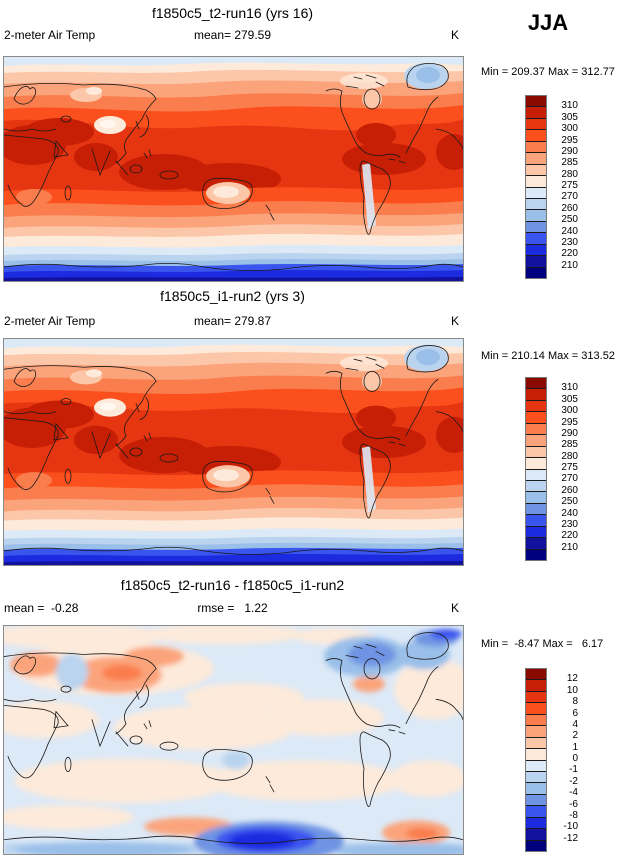 This screenshot has width=620, height=861. I want to click on panel3-subheader: mean = -0.28 rmse = 1.22 K, so click(232, 608).